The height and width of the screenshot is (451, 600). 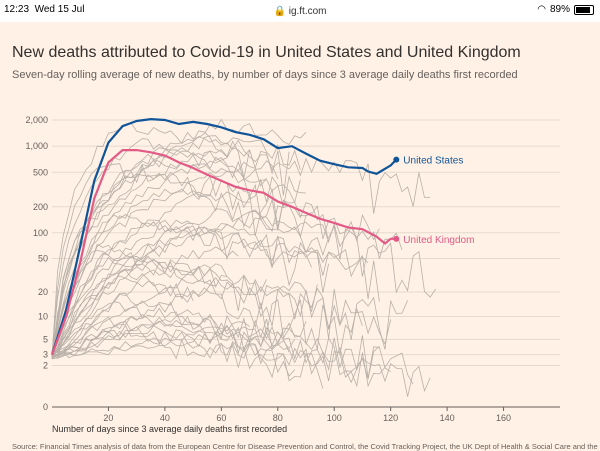 I want to click on x-tick-label: 120, so click(x=390, y=418).